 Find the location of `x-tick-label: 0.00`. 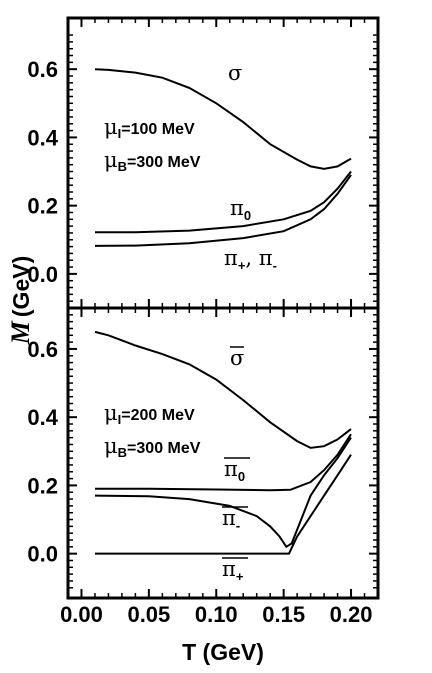

x-tick-label: 0.00 is located at coordinates (81, 614).